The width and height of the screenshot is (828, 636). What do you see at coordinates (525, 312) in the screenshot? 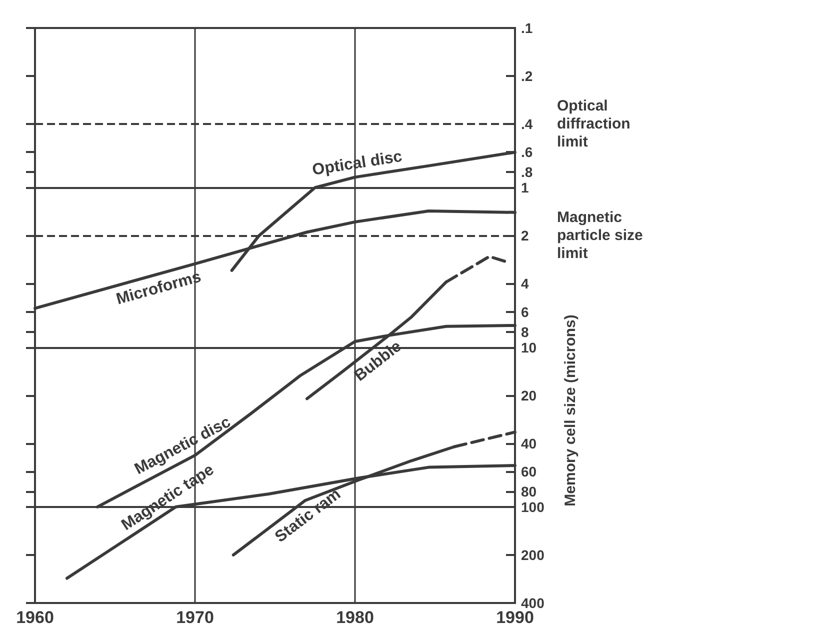
I see `y-tick-label: 6` at bounding box center [525, 312].